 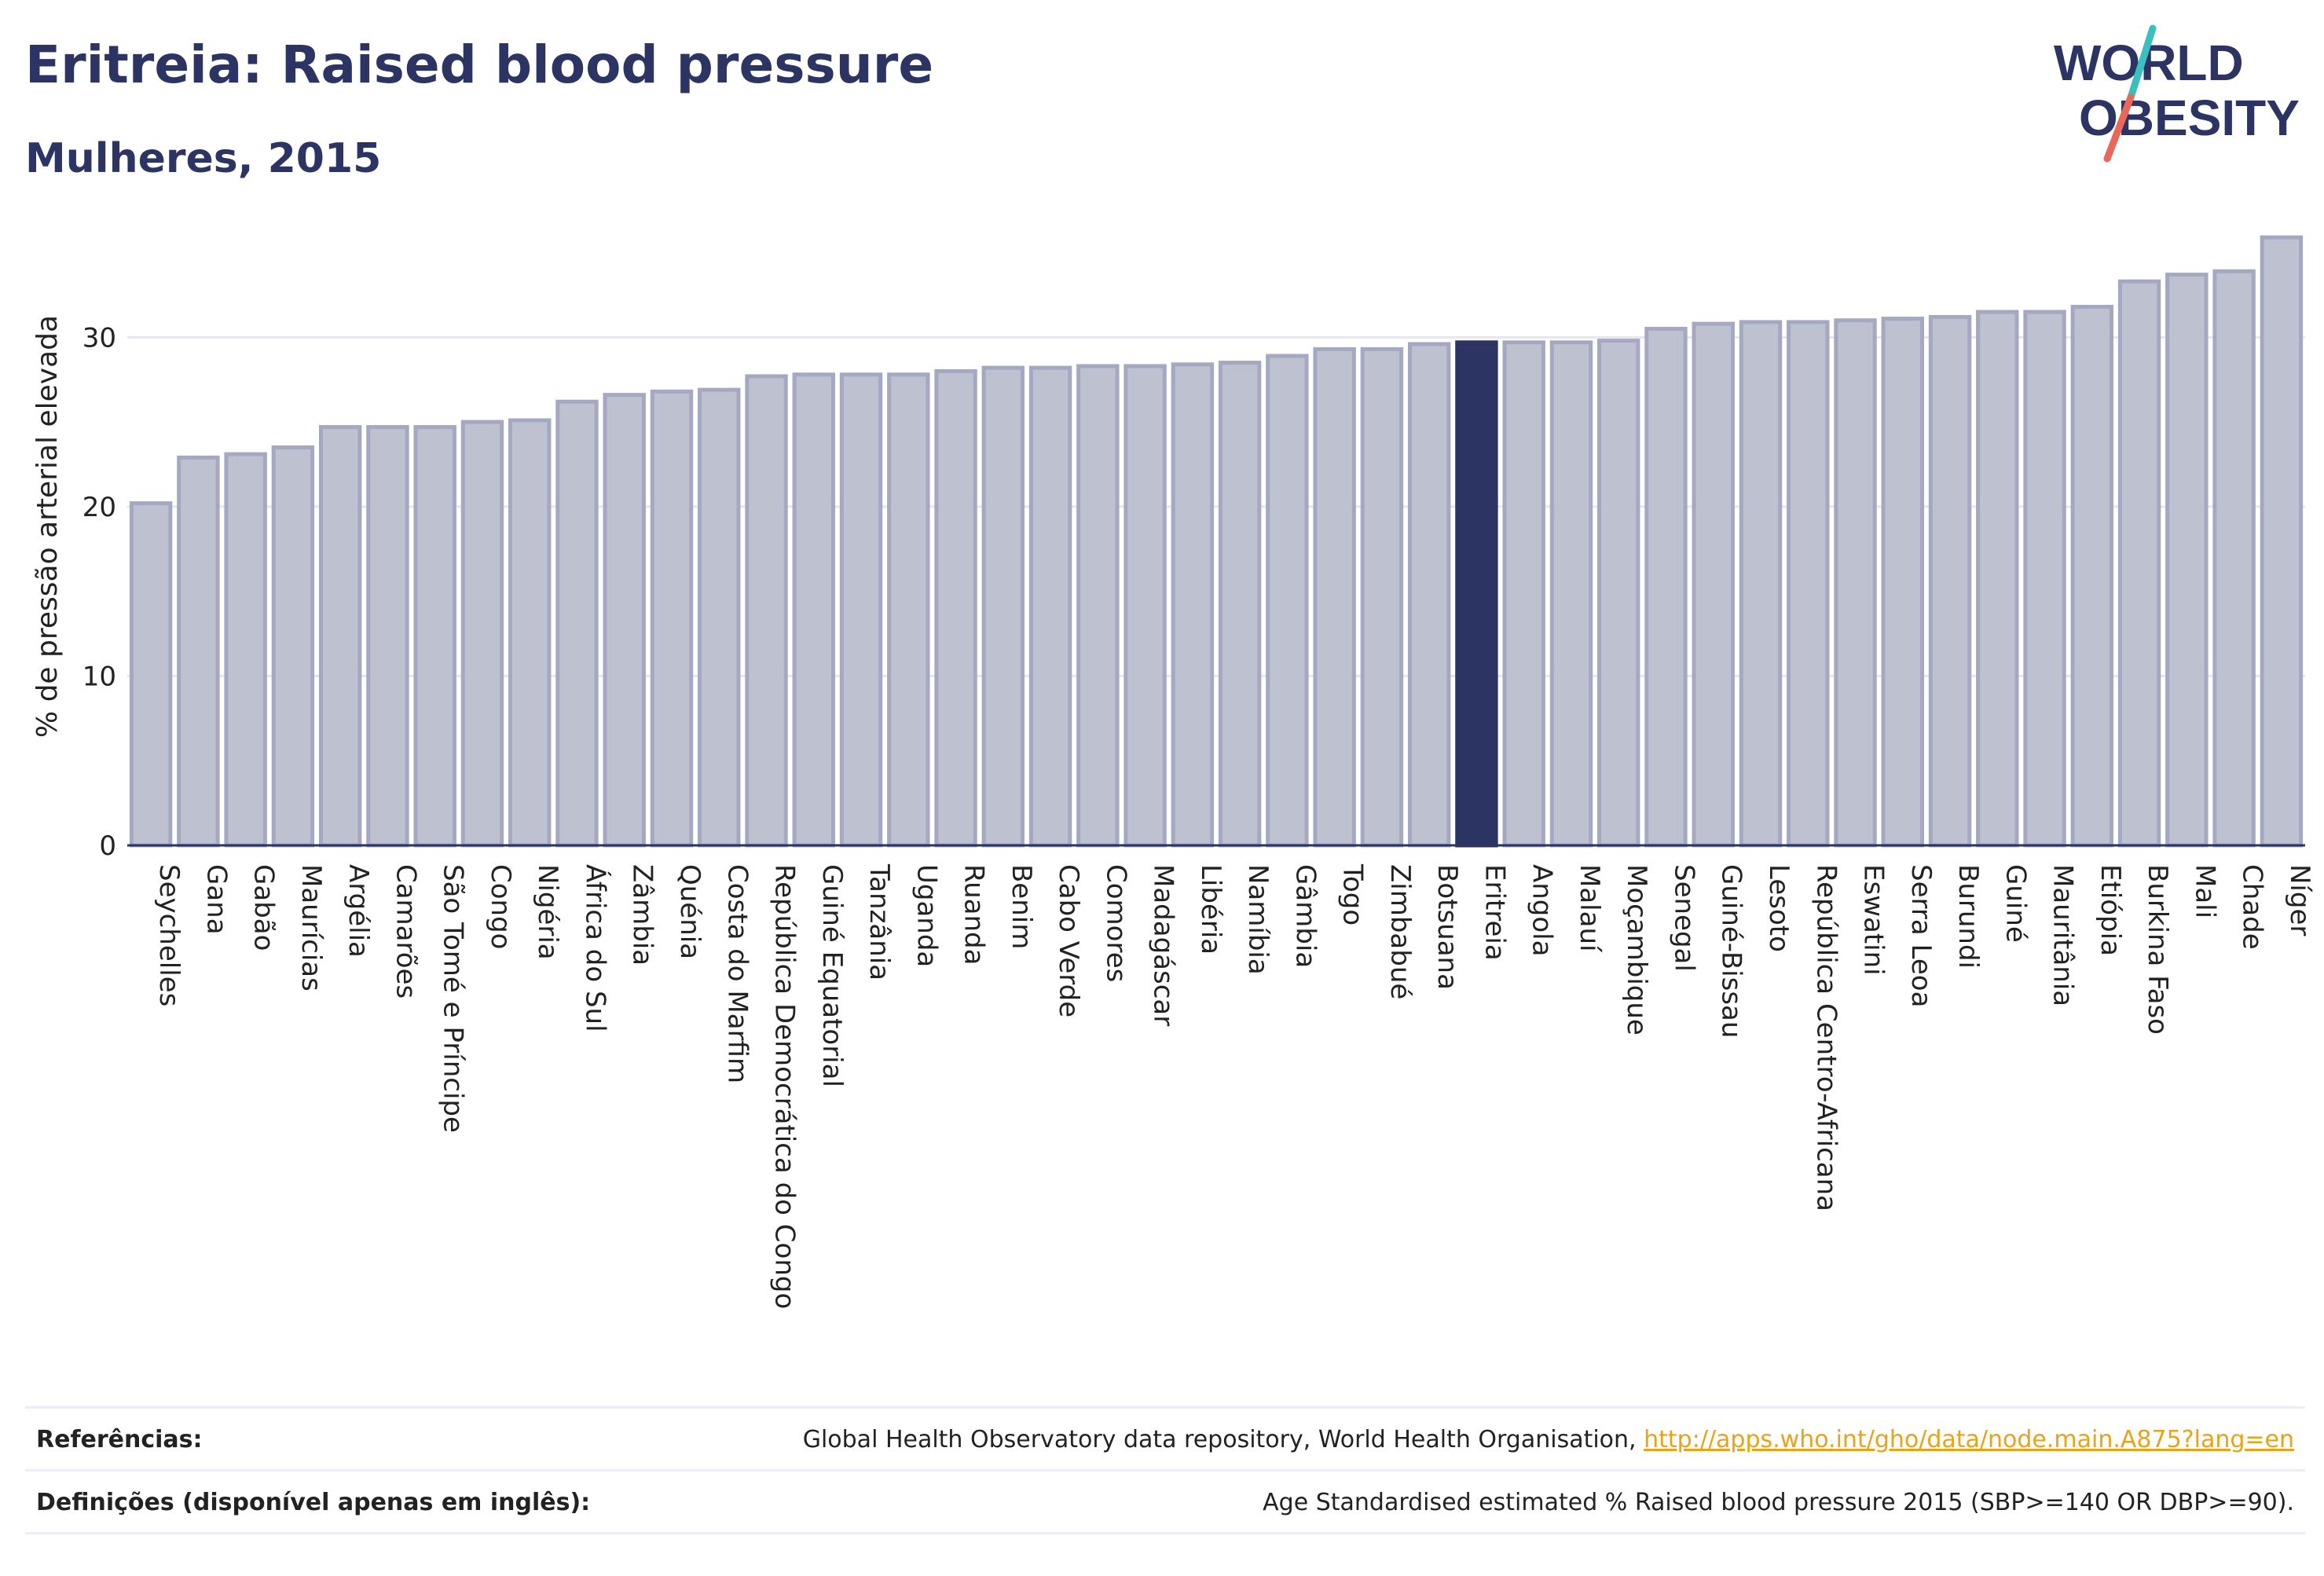 What do you see at coordinates (737, 973) in the screenshot?
I see `x-tick-label: Costa do Marfim` at bounding box center [737, 973].